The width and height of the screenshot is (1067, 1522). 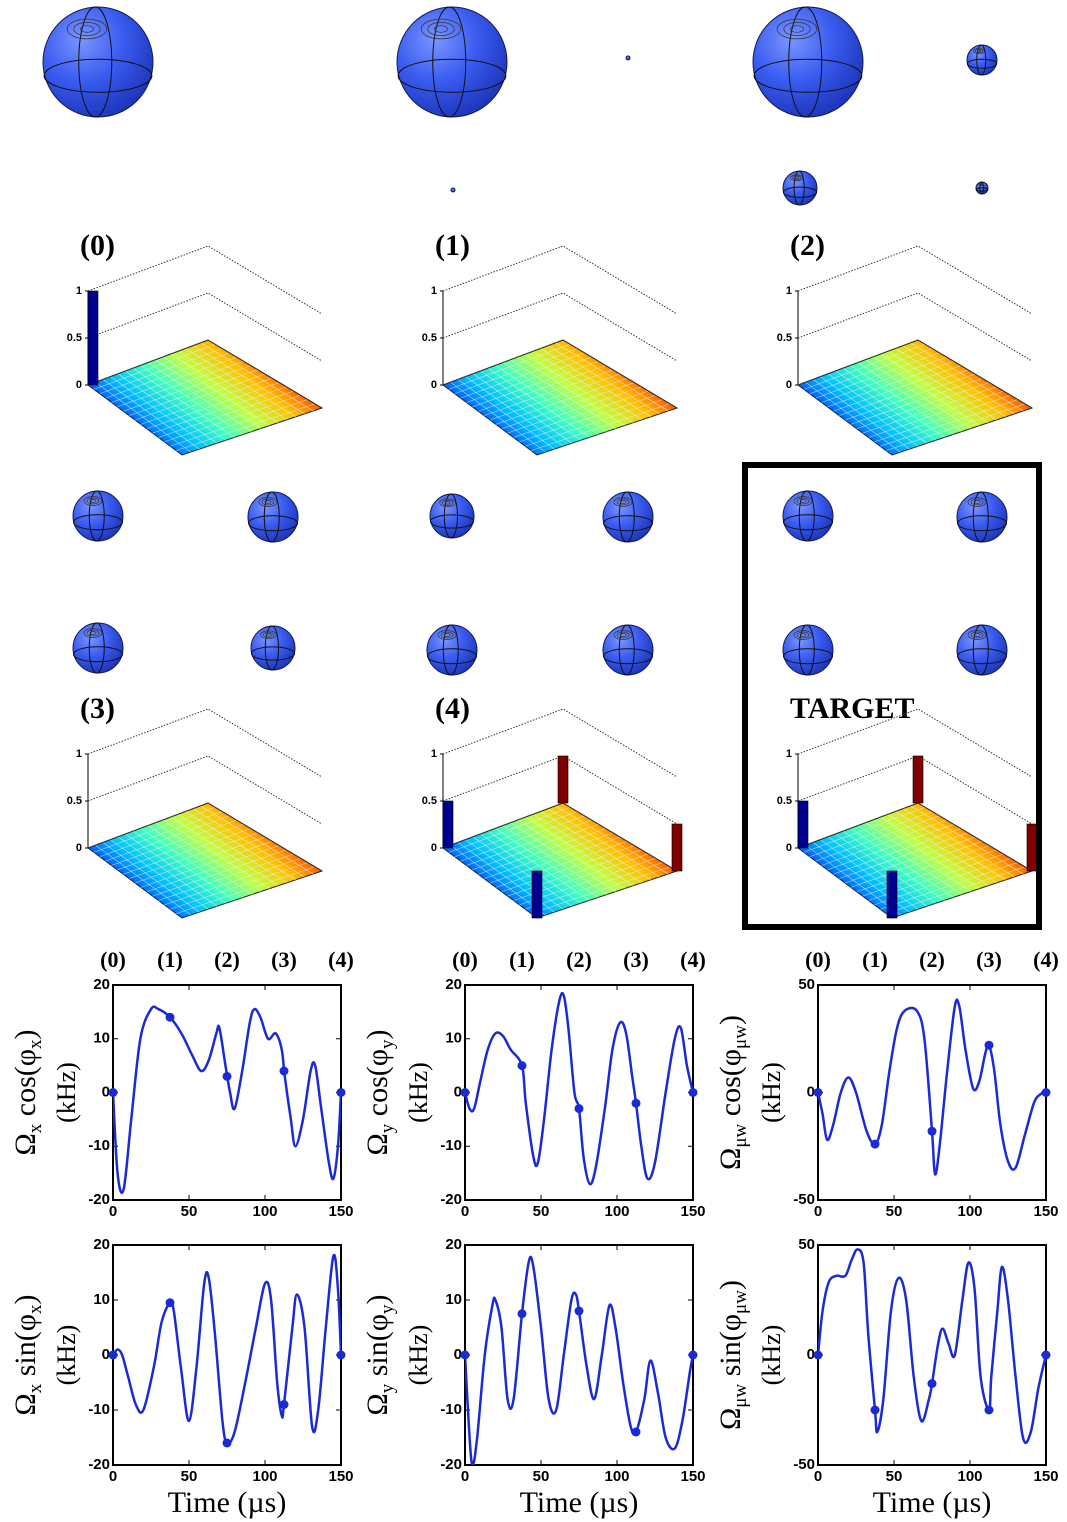 I want to click on y-tick-label: 20, so click(x=453, y=984).